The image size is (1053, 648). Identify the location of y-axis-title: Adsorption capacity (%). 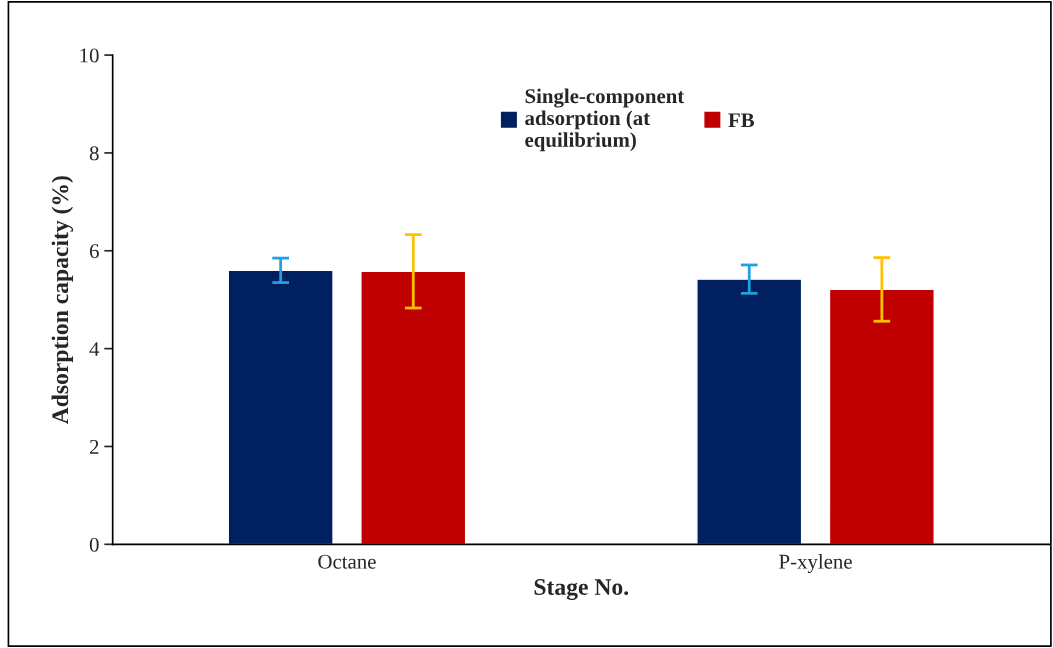
(62, 300).